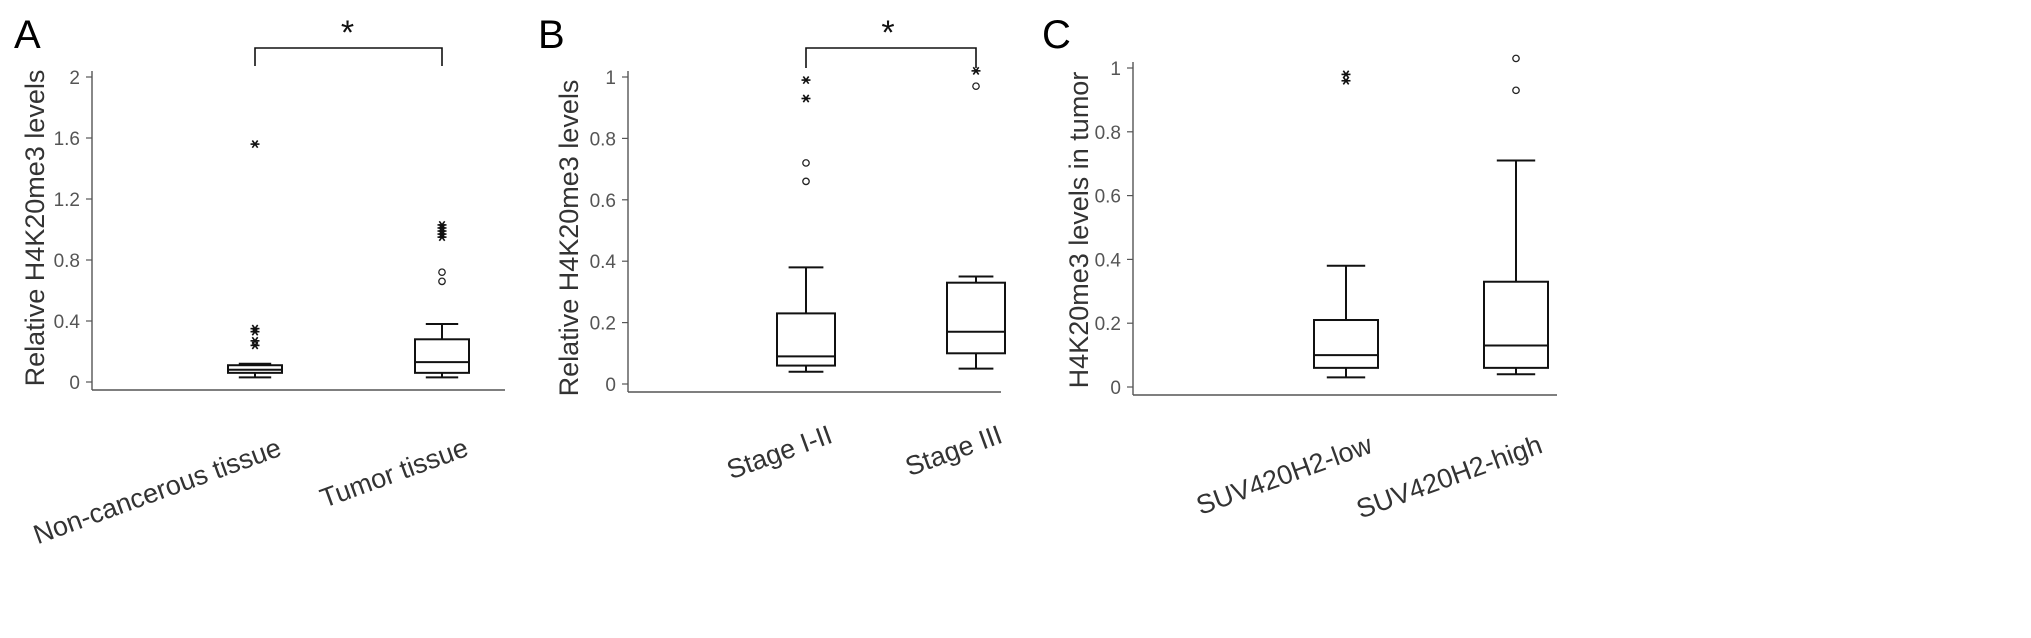 The width and height of the screenshot is (2031, 638). Describe the element at coordinates (74, 78) in the screenshot. I see `y-tick-label: 2` at that location.